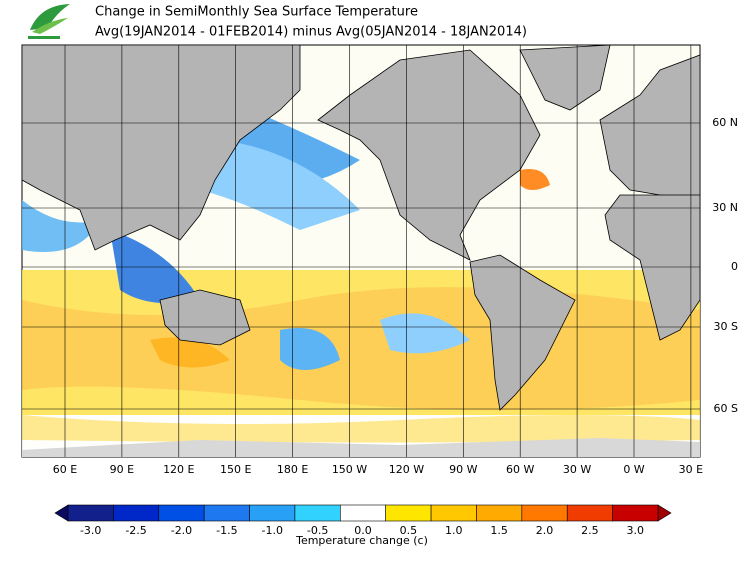  Describe the element at coordinates (178, 469) in the screenshot. I see `lon-label: 120 E` at that location.